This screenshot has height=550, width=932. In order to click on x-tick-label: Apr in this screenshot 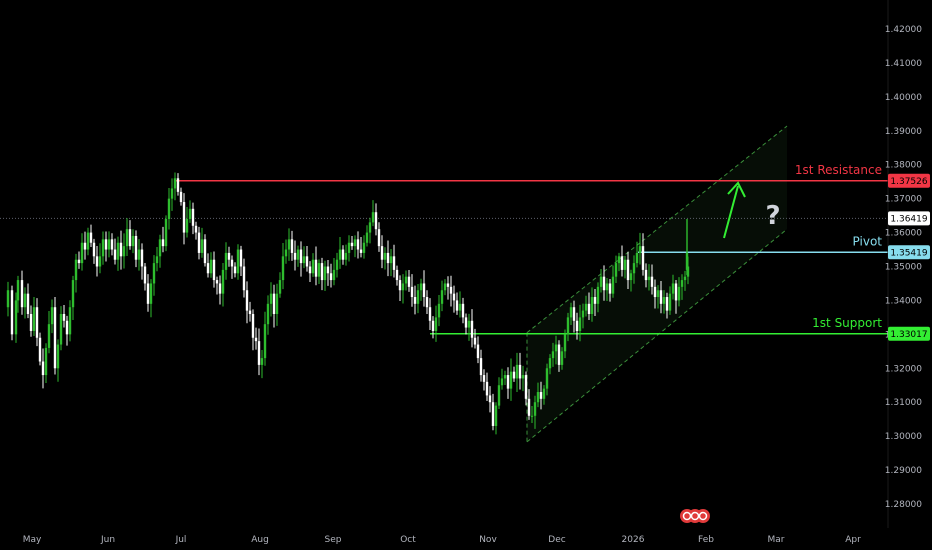, I will do `click(853, 540)`.